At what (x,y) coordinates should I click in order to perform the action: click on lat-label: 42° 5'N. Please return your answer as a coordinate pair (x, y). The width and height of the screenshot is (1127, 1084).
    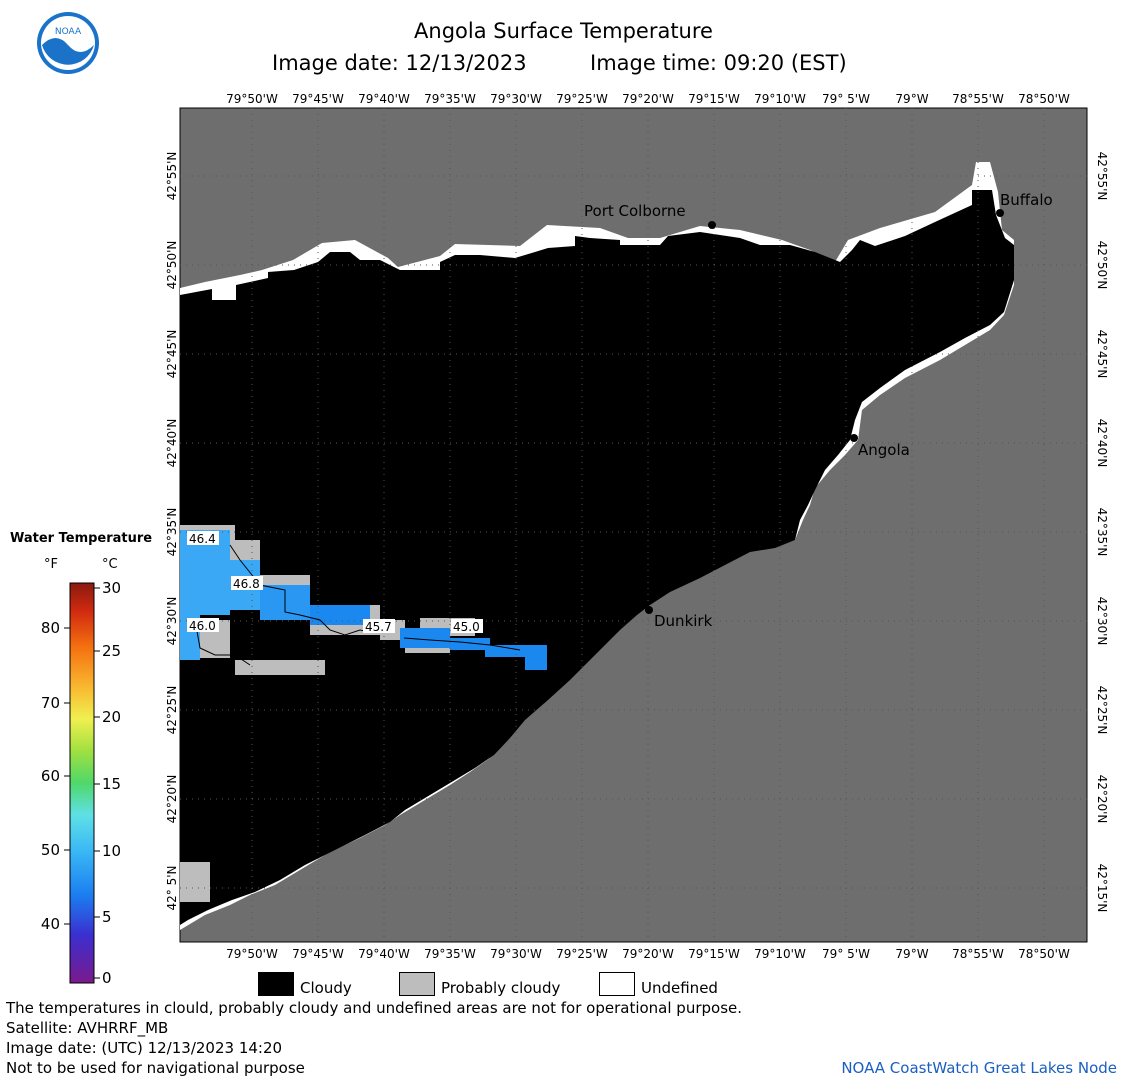
    Looking at the image, I should click on (172, 888).